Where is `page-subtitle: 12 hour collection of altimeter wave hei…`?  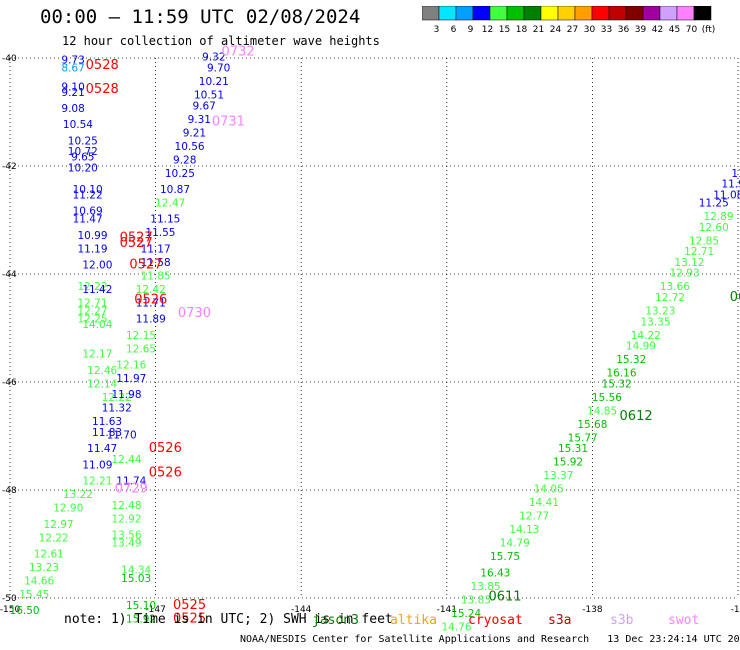
page-subtitle: 12 hour collection of altimeter wave hei… is located at coordinates (221, 41).